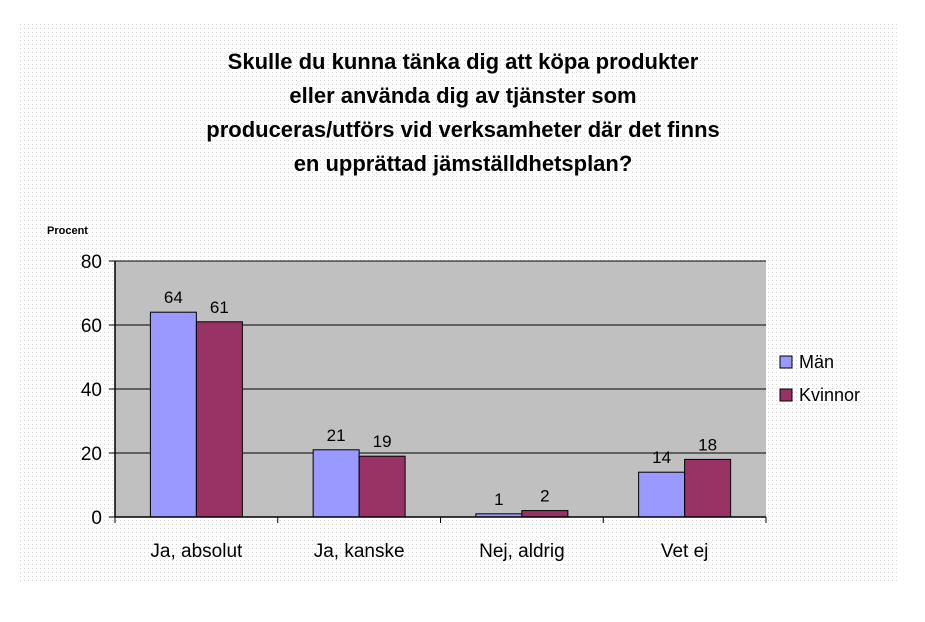 The width and height of the screenshot is (925, 622). Describe the element at coordinates (522, 551) in the screenshot. I see `x-tick-label: Nej, aldrig` at that location.